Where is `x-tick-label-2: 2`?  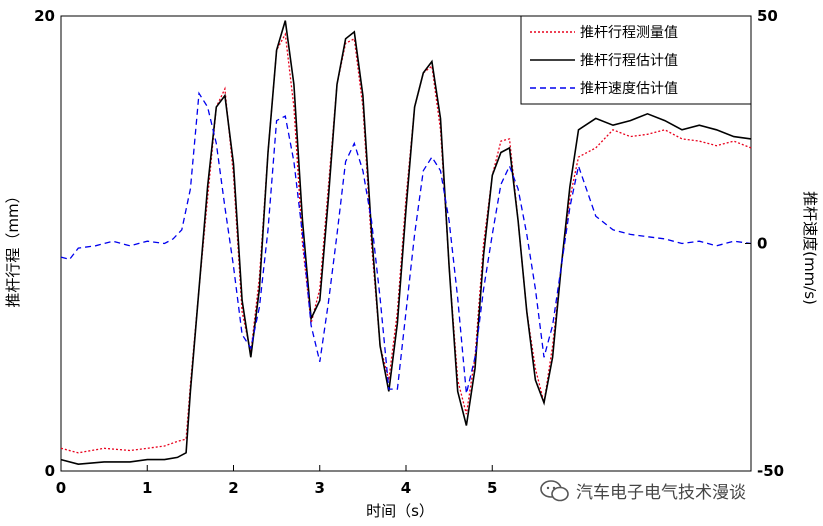 x-tick-label-2: 2 is located at coordinates (233, 488).